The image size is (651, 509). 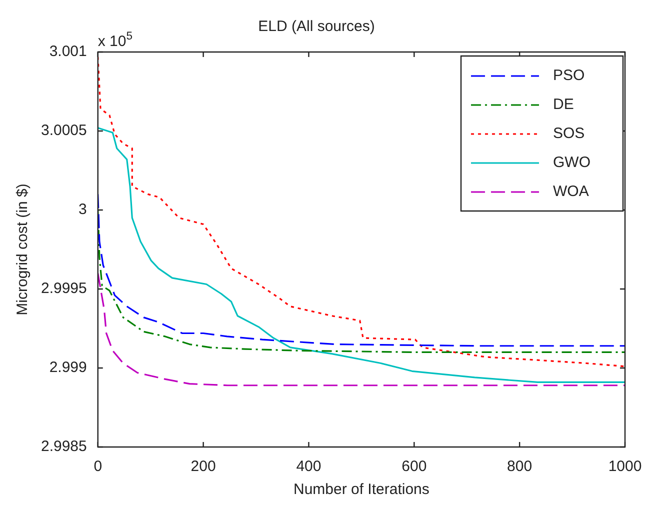 What do you see at coordinates (414, 467) in the screenshot?
I see `x-tick-label: 600` at bounding box center [414, 467].